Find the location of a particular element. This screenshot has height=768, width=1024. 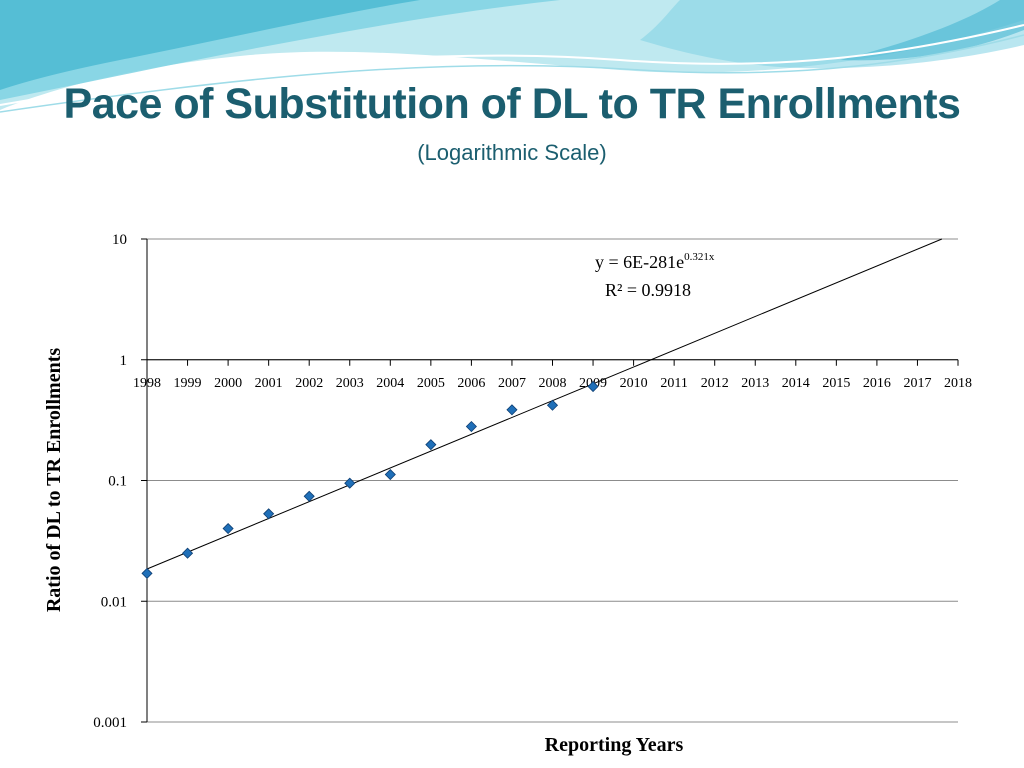

x-tick-label: 2016 is located at coordinates (877, 383).